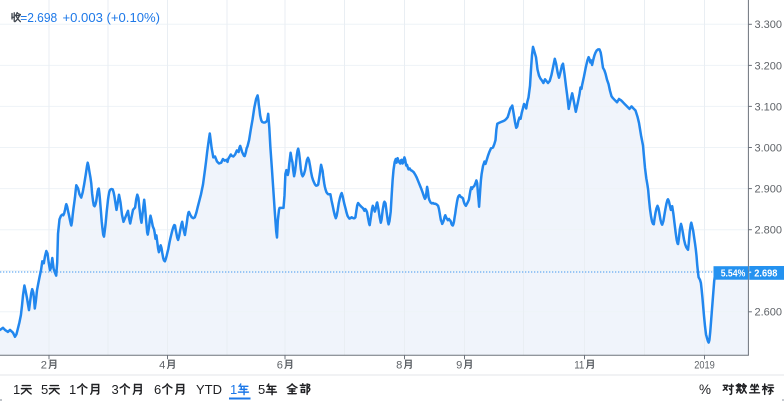 The height and width of the screenshot is (406, 784). Describe the element at coordinates (115, 389) in the screenshot. I see `svg-text: 3` at that location.